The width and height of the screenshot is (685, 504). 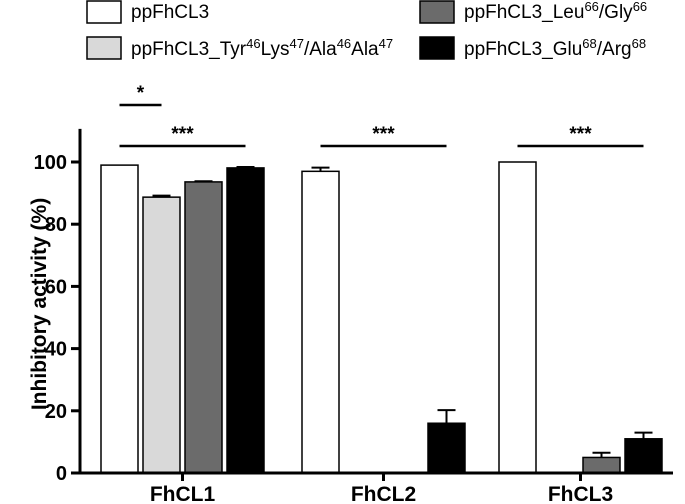 I want to click on legend-entry: ppFhCL3_Tyr46Lys47/Ala46Ala47, so click(x=262, y=48).